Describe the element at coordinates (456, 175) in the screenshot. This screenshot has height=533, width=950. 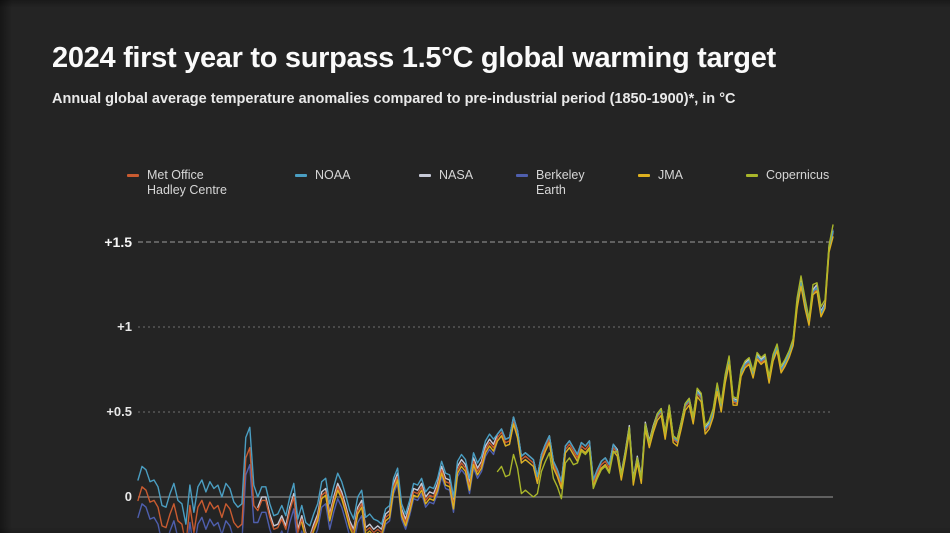
I see `legend-label-nasa: NASA` at that location.